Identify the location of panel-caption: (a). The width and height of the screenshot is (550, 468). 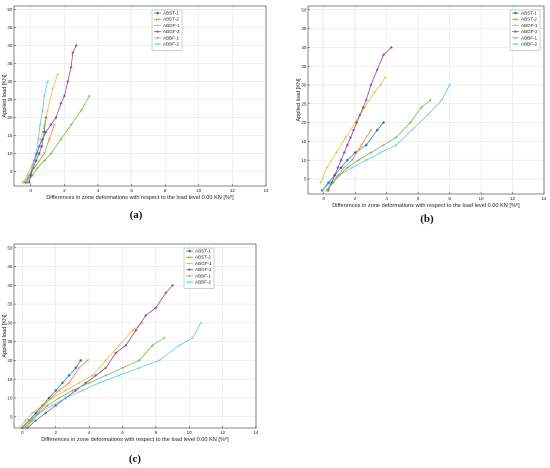
(136, 215).